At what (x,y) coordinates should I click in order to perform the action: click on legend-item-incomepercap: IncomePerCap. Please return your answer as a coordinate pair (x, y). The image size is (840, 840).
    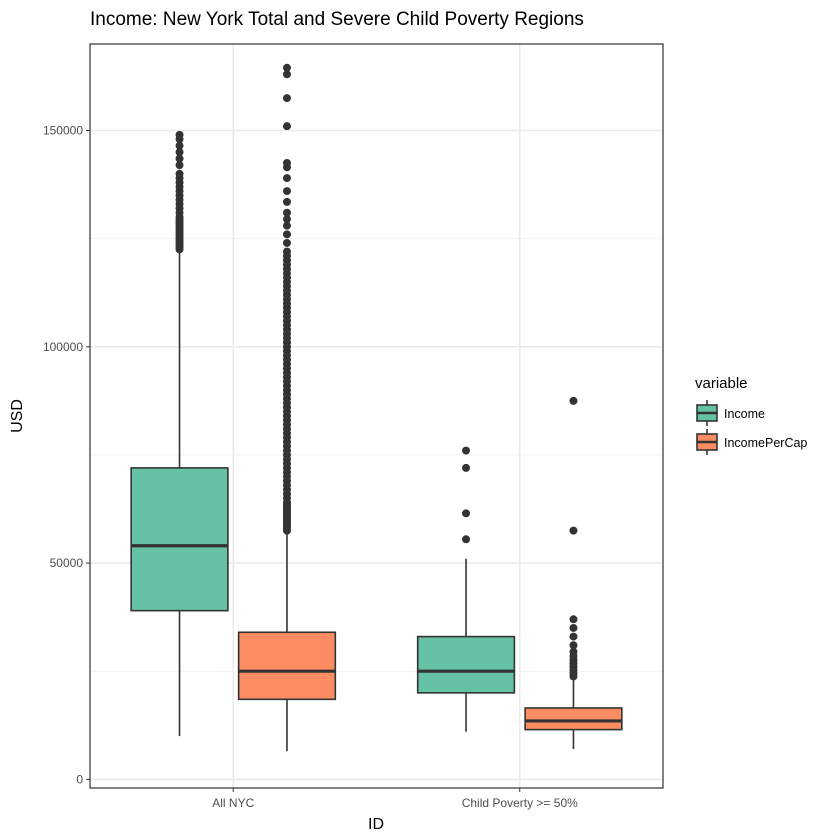
    Looking at the image, I should click on (751, 442).